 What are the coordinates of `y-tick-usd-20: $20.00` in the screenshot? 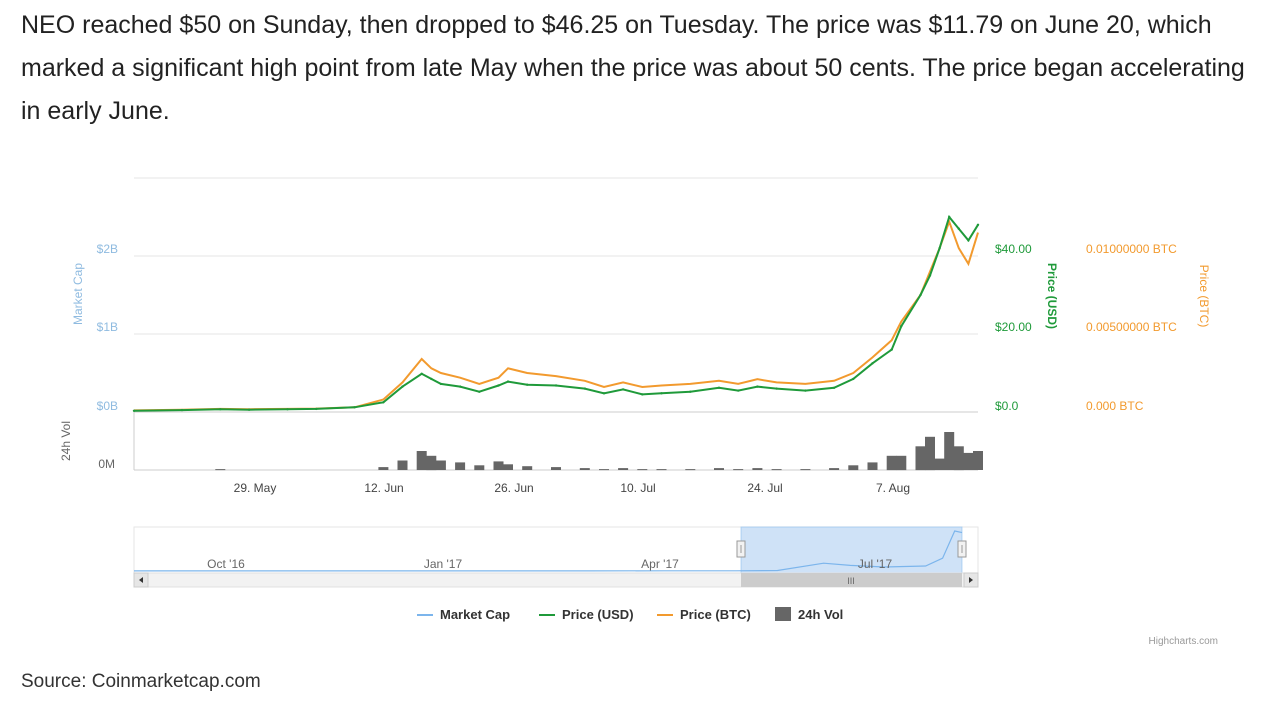 It's located at (1013, 327).